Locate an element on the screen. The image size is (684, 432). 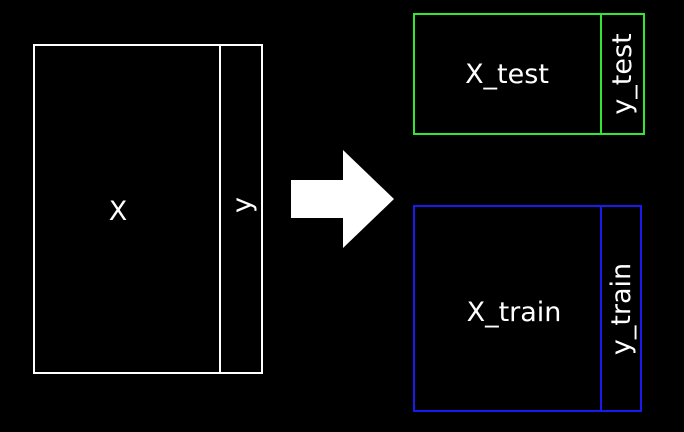
full-target-box is located at coordinates (241, 209).